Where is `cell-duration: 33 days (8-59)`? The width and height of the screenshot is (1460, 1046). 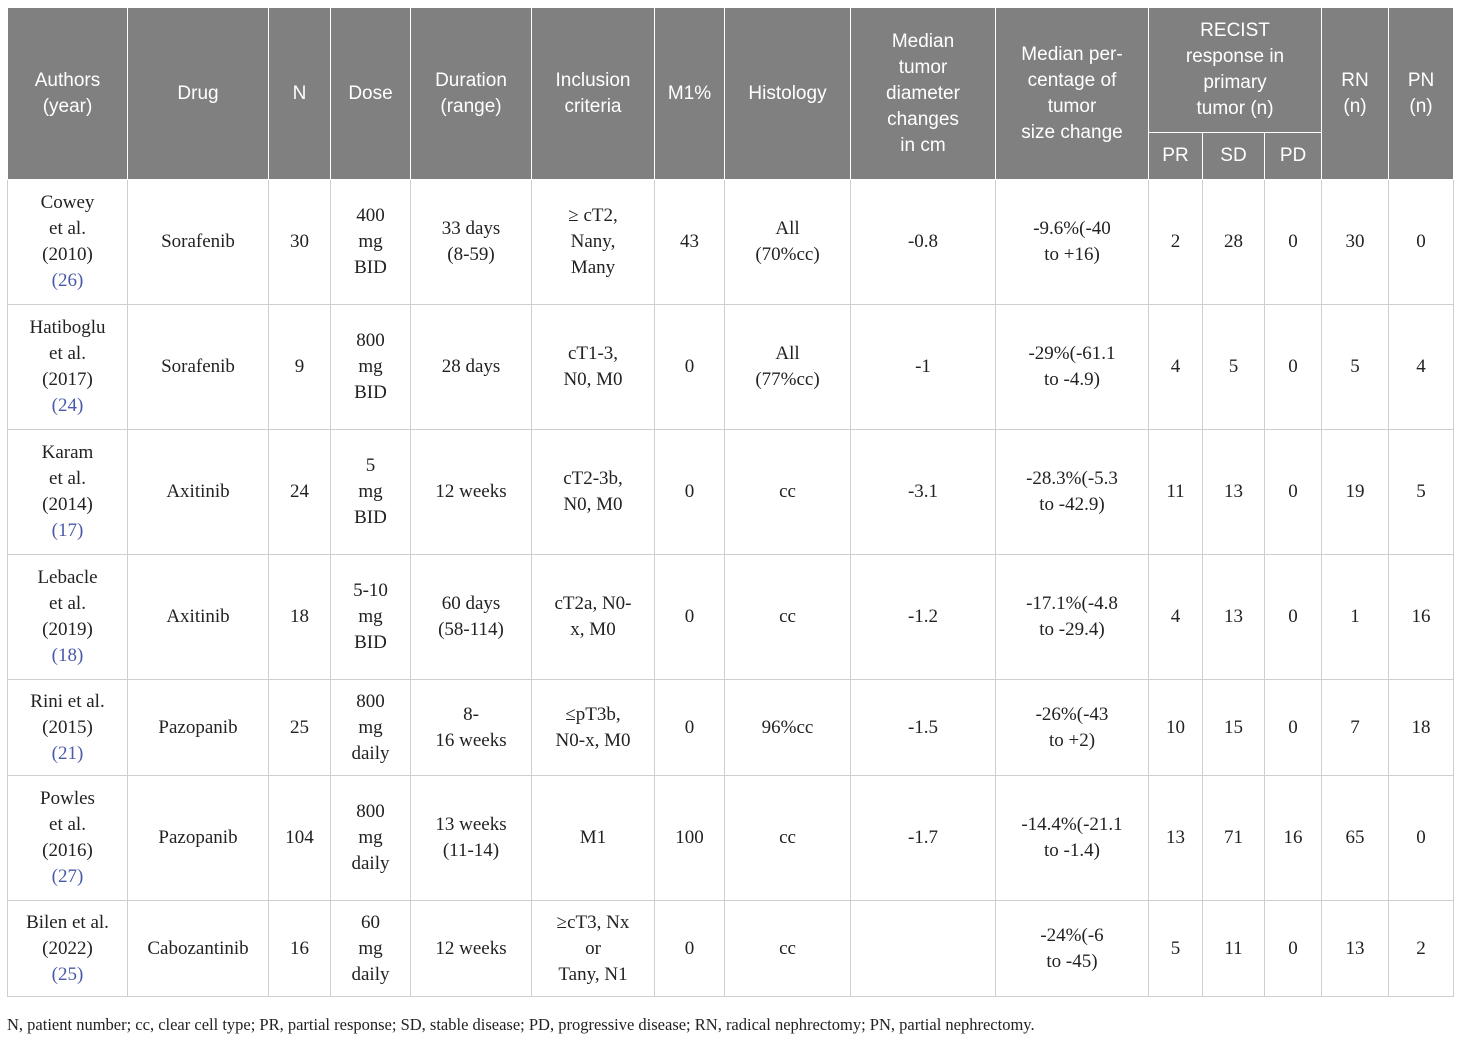
cell-duration: 33 days (8-59) is located at coordinates (471, 242).